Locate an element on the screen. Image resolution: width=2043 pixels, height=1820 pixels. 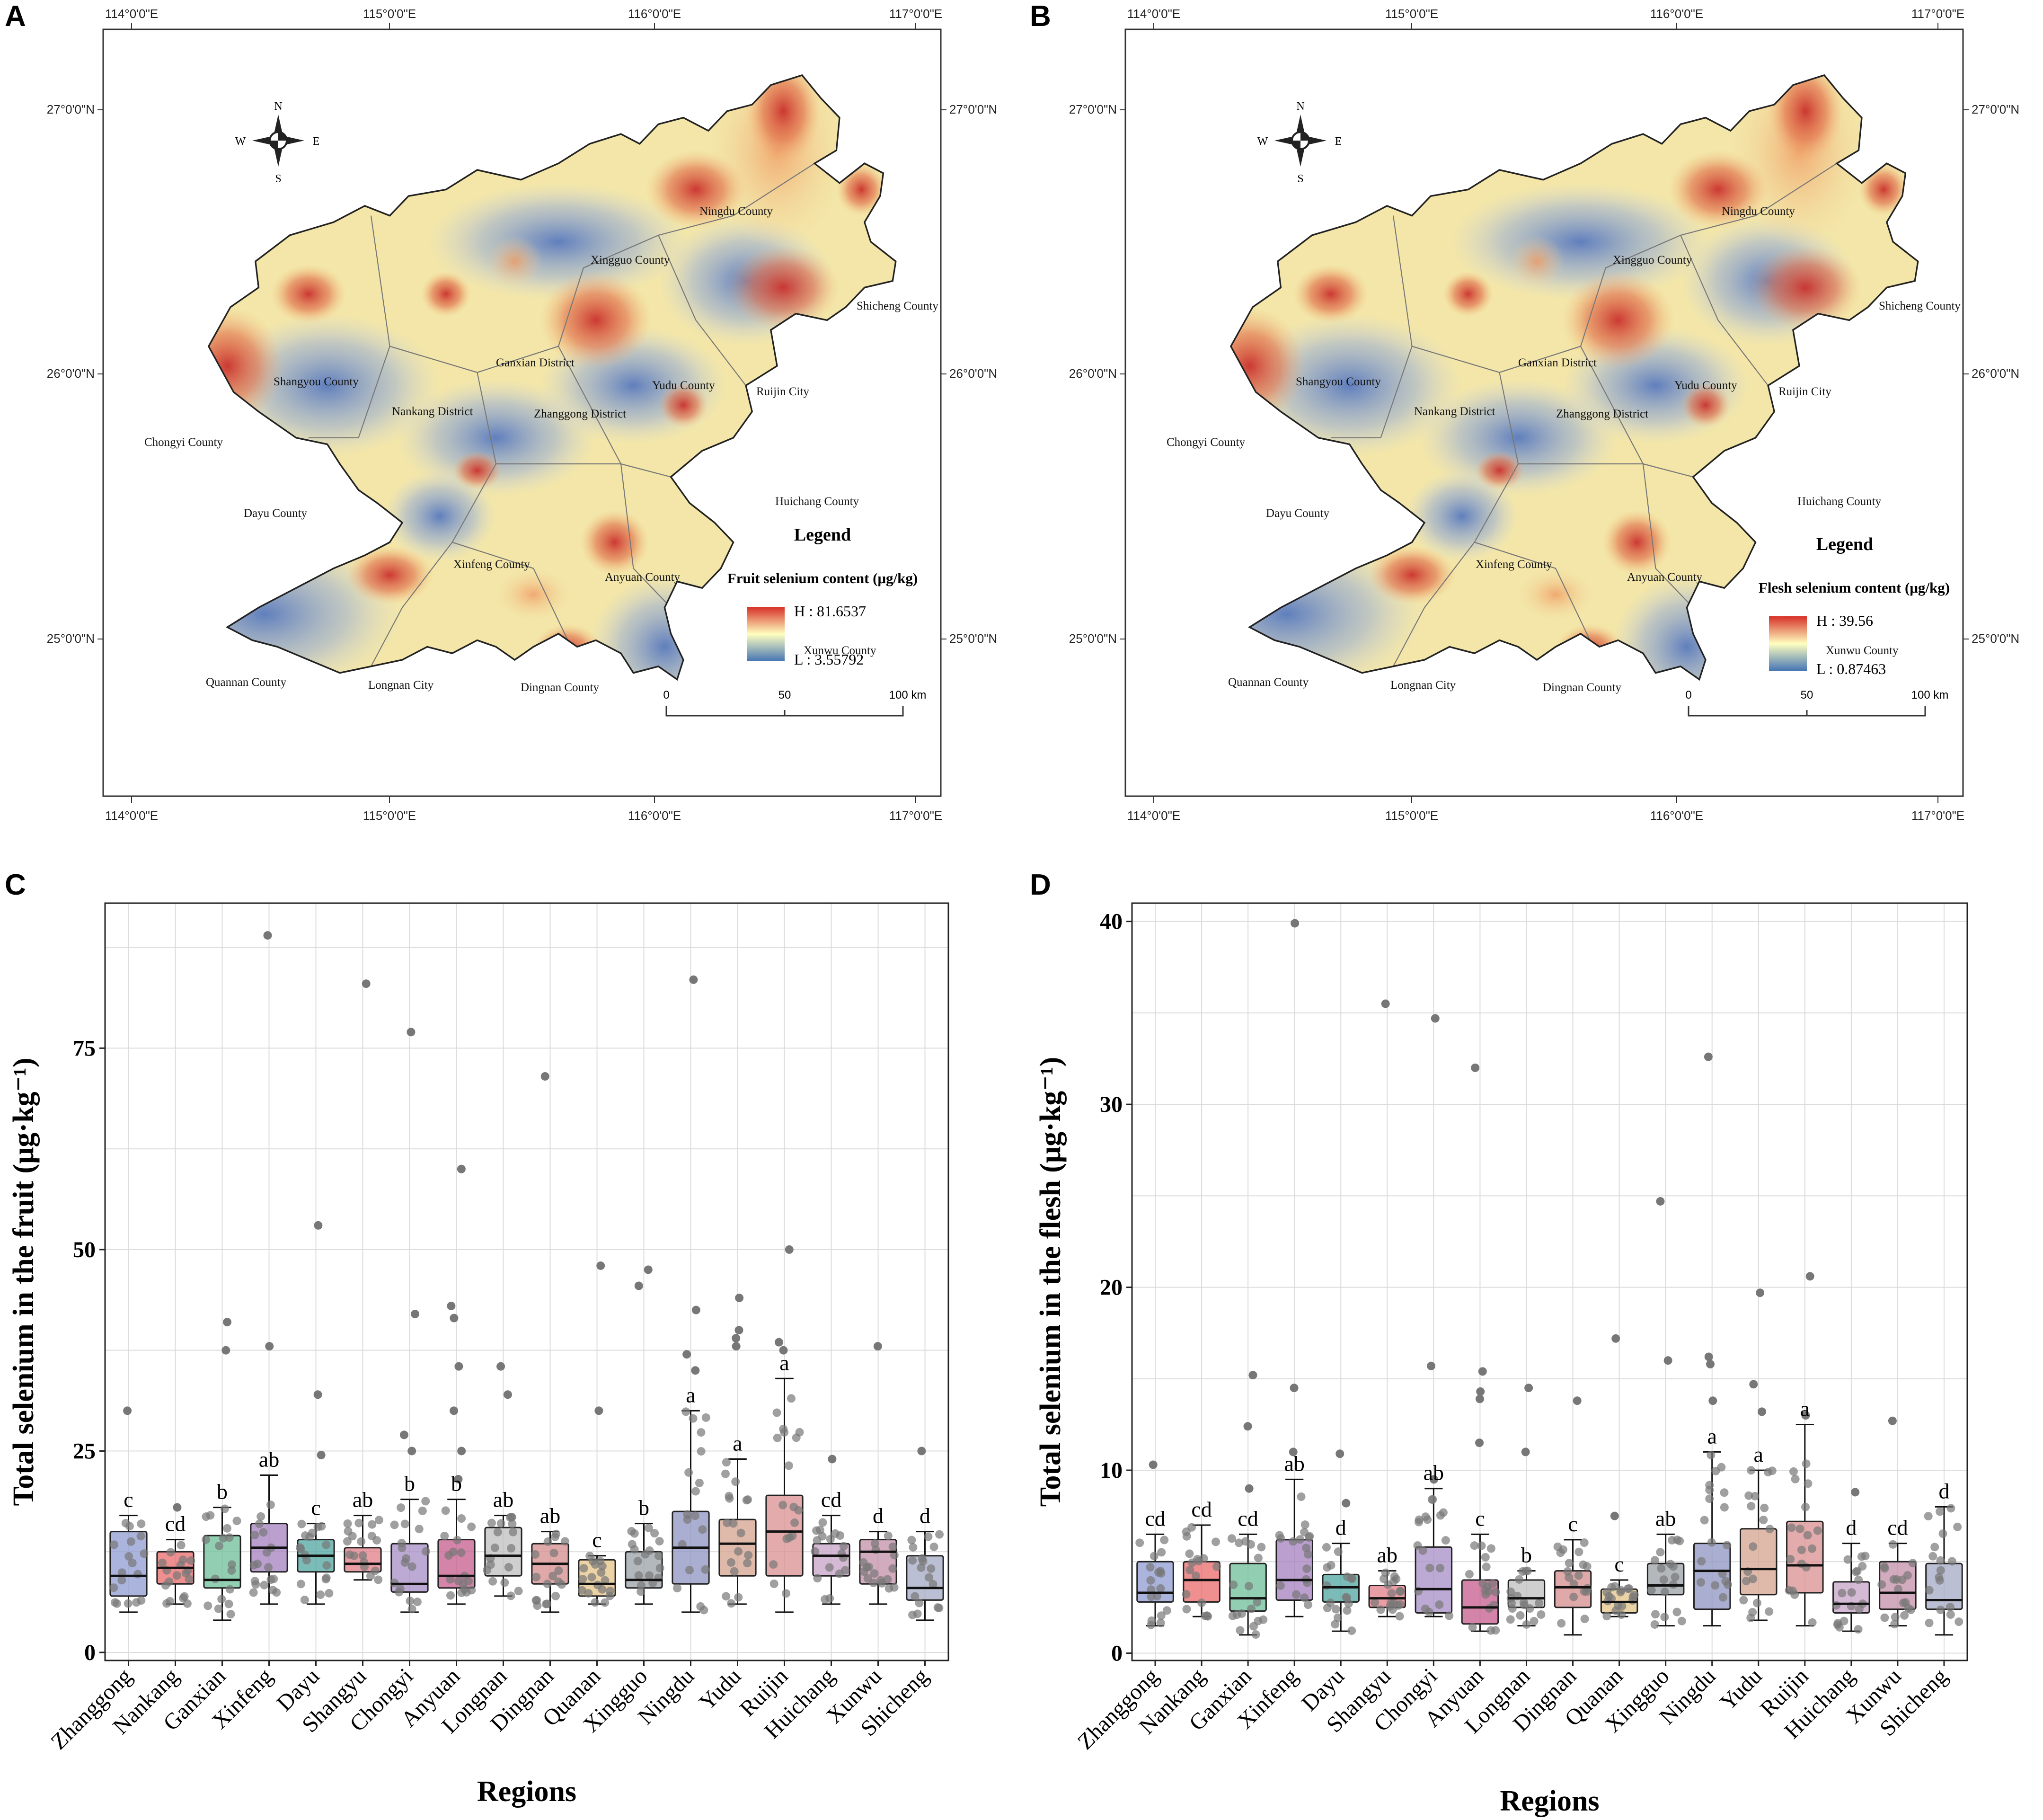
legend-subtitle: Fruit selenium content (μg/kg) is located at coordinates (823, 578).